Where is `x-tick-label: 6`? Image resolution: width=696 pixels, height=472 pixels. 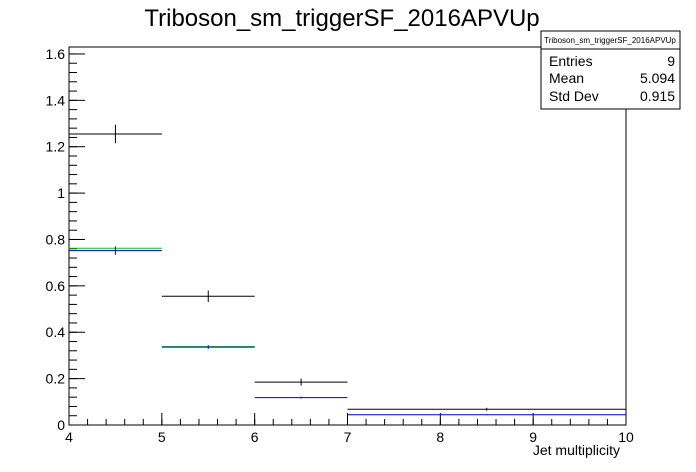
x-tick-label: 6 is located at coordinates (255, 437).